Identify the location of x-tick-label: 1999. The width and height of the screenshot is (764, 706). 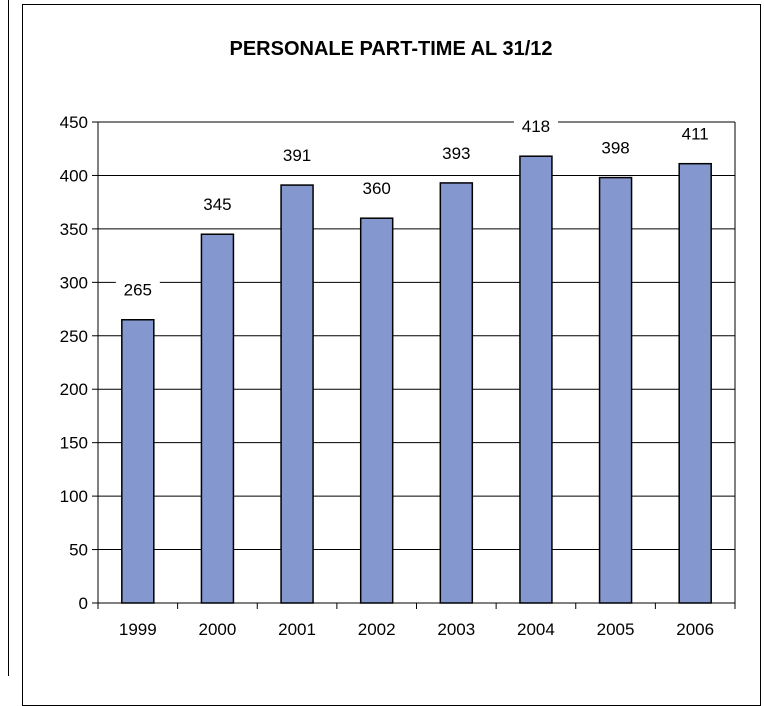
(138, 629).